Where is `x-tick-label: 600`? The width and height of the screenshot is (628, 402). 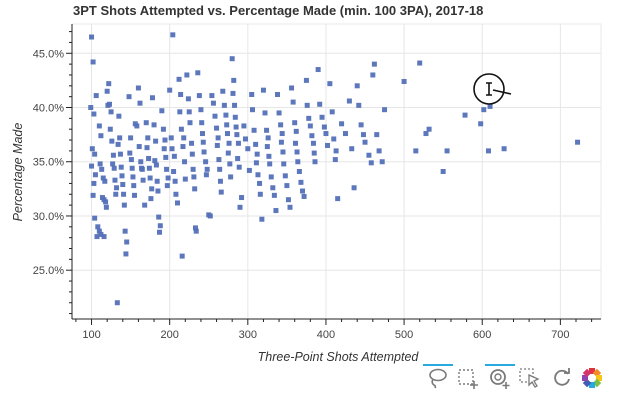 x-tick-label: 600 is located at coordinates (482, 335).